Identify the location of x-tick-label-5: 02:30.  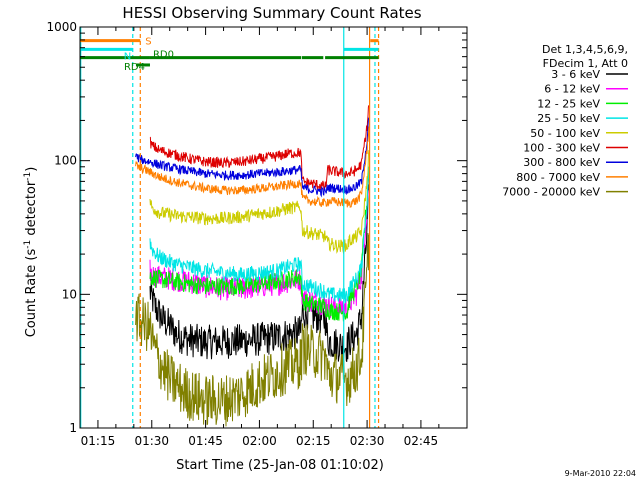
(367, 441).